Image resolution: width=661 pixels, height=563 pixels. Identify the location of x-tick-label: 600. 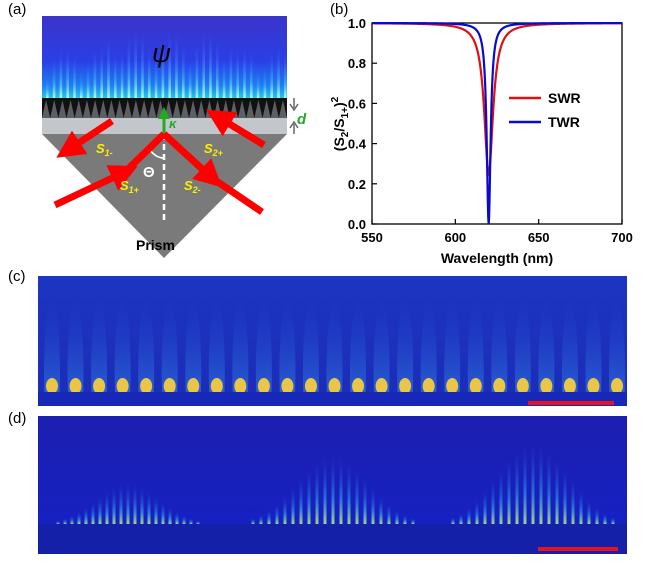
(455, 237).